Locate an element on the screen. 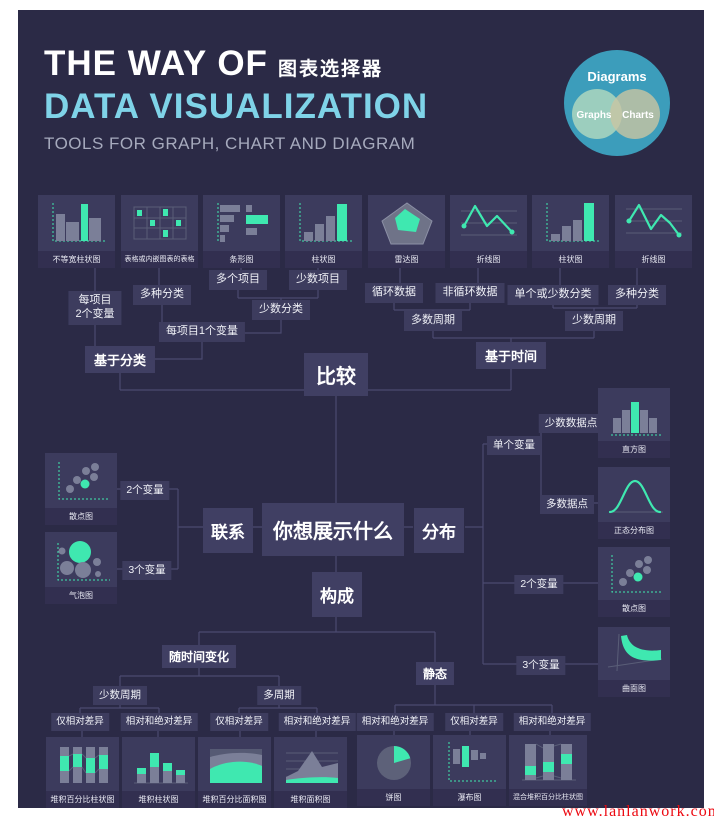  chart-card: 气泡图 is located at coordinates (81, 568).